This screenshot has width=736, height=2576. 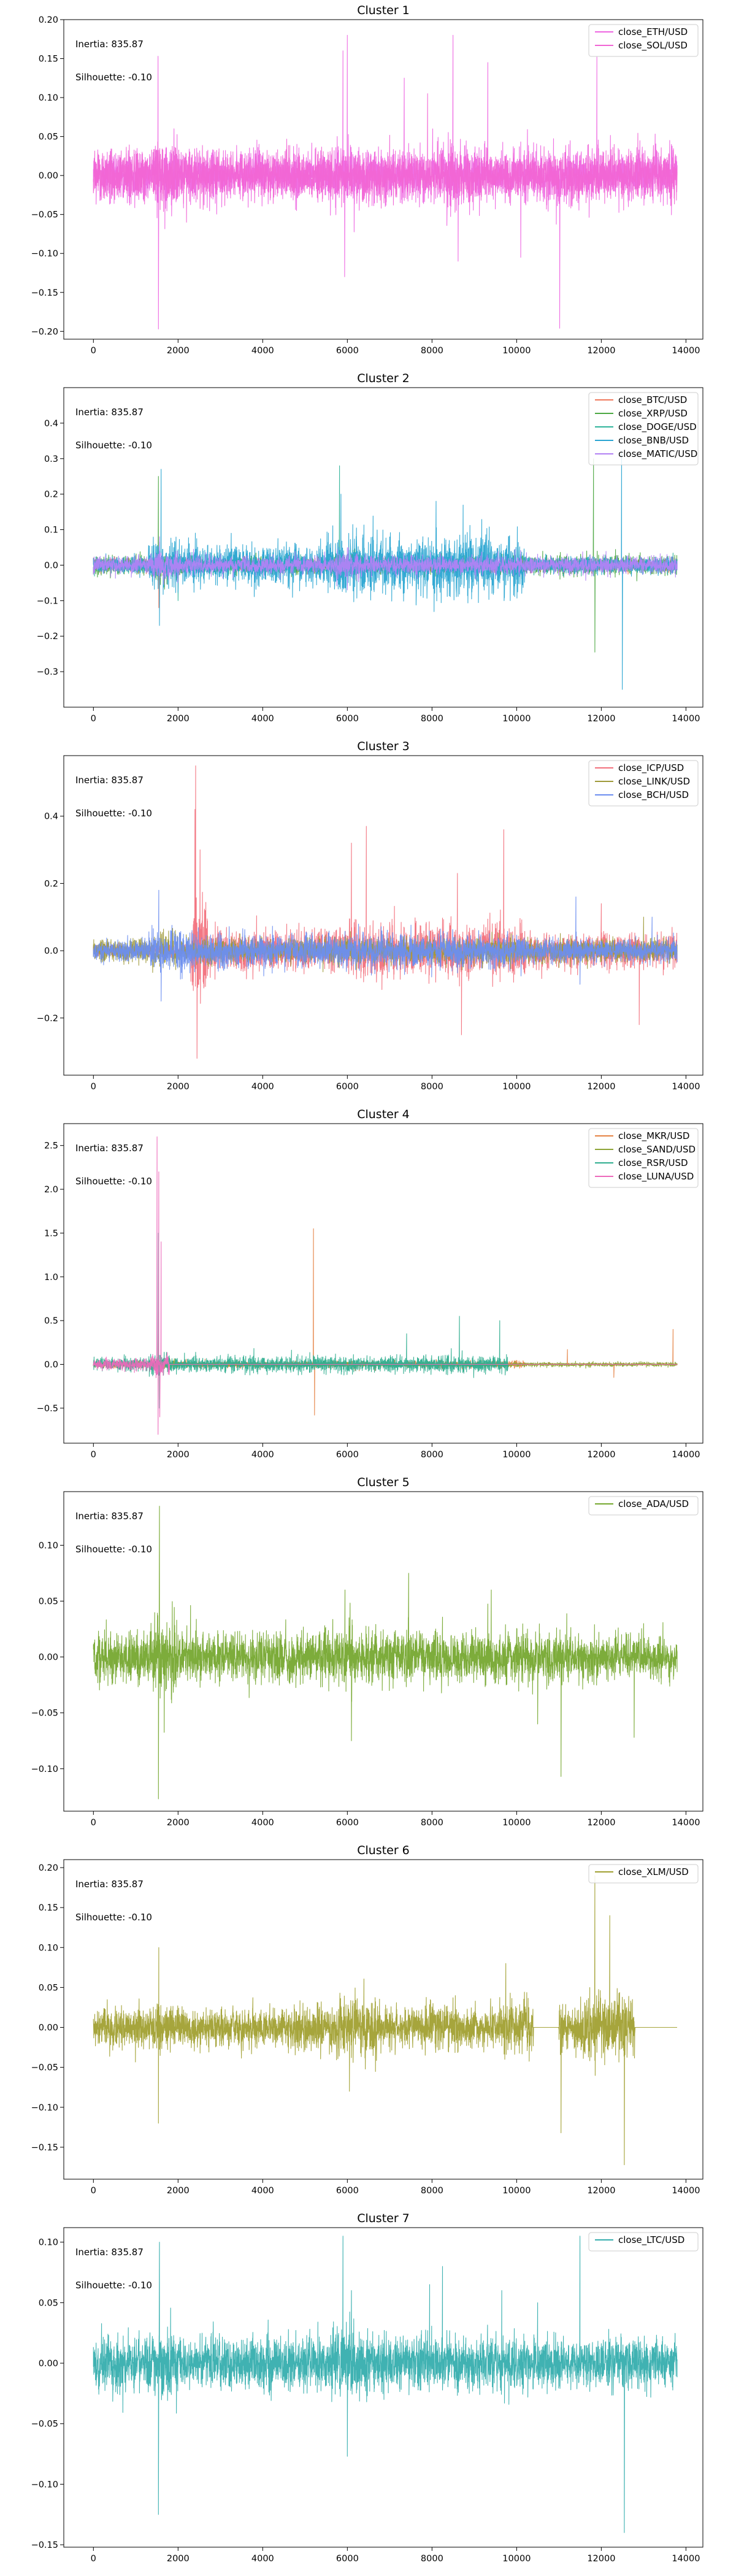 What do you see at coordinates (653, 46) in the screenshot?
I see `legend-entry: close_SOL/USD` at bounding box center [653, 46].